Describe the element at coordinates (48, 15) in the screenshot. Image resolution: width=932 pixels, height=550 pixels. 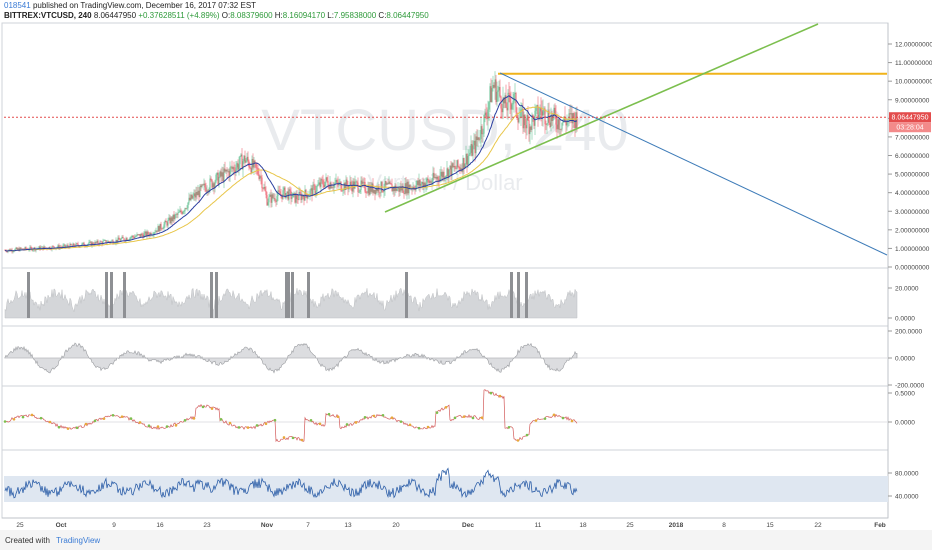
I see `symbol-label: BITTREX:VTCUSD, 240` at that location.